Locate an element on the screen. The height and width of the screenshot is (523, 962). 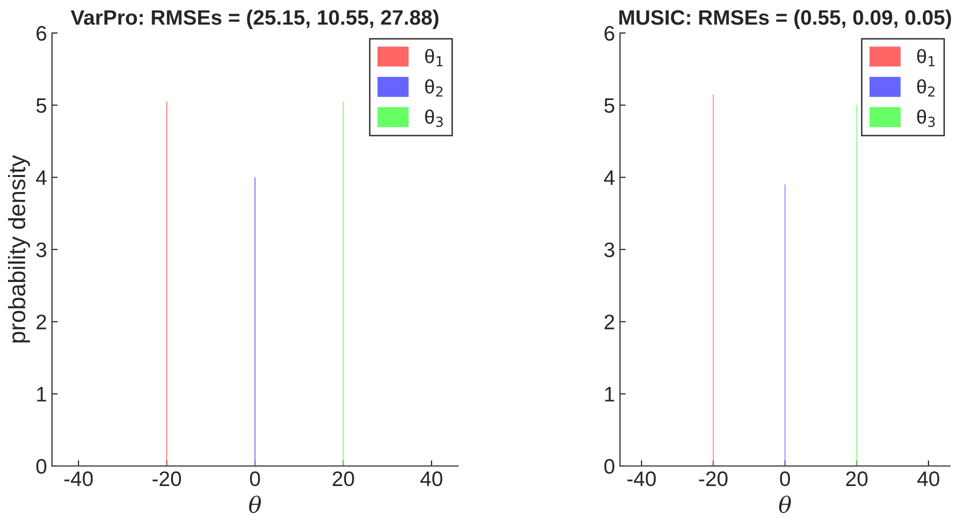
chart-title: VarPro: RMSEs = (25.15, 10.55, 27.88) is located at coordinates (254, 19).